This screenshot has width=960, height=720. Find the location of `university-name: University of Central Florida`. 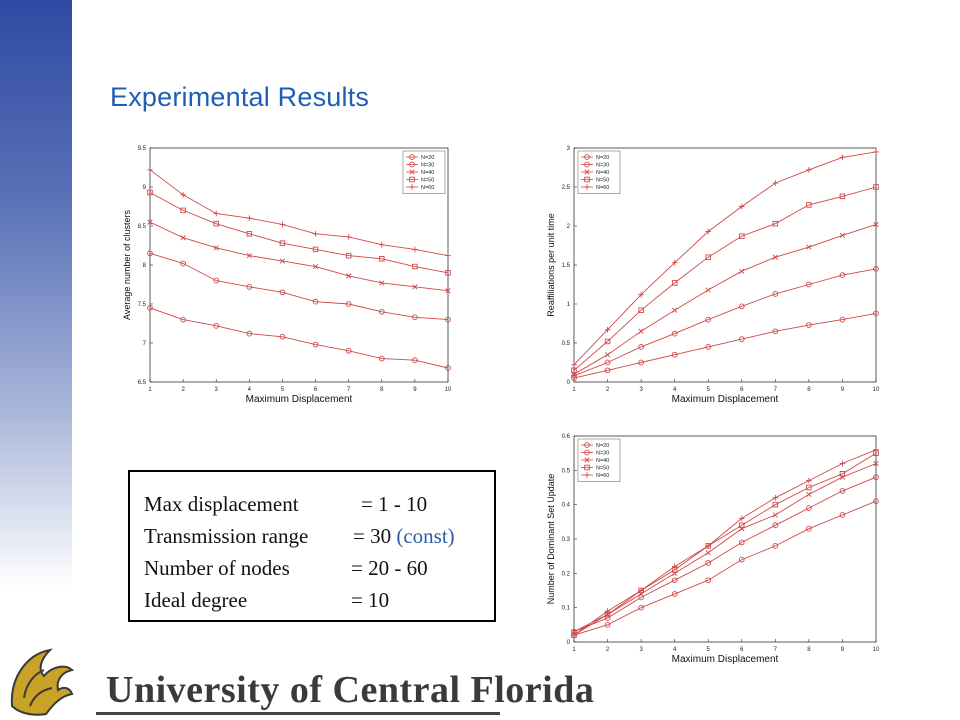

university-name: University of Central Florida is located at coordinates (350, 690).